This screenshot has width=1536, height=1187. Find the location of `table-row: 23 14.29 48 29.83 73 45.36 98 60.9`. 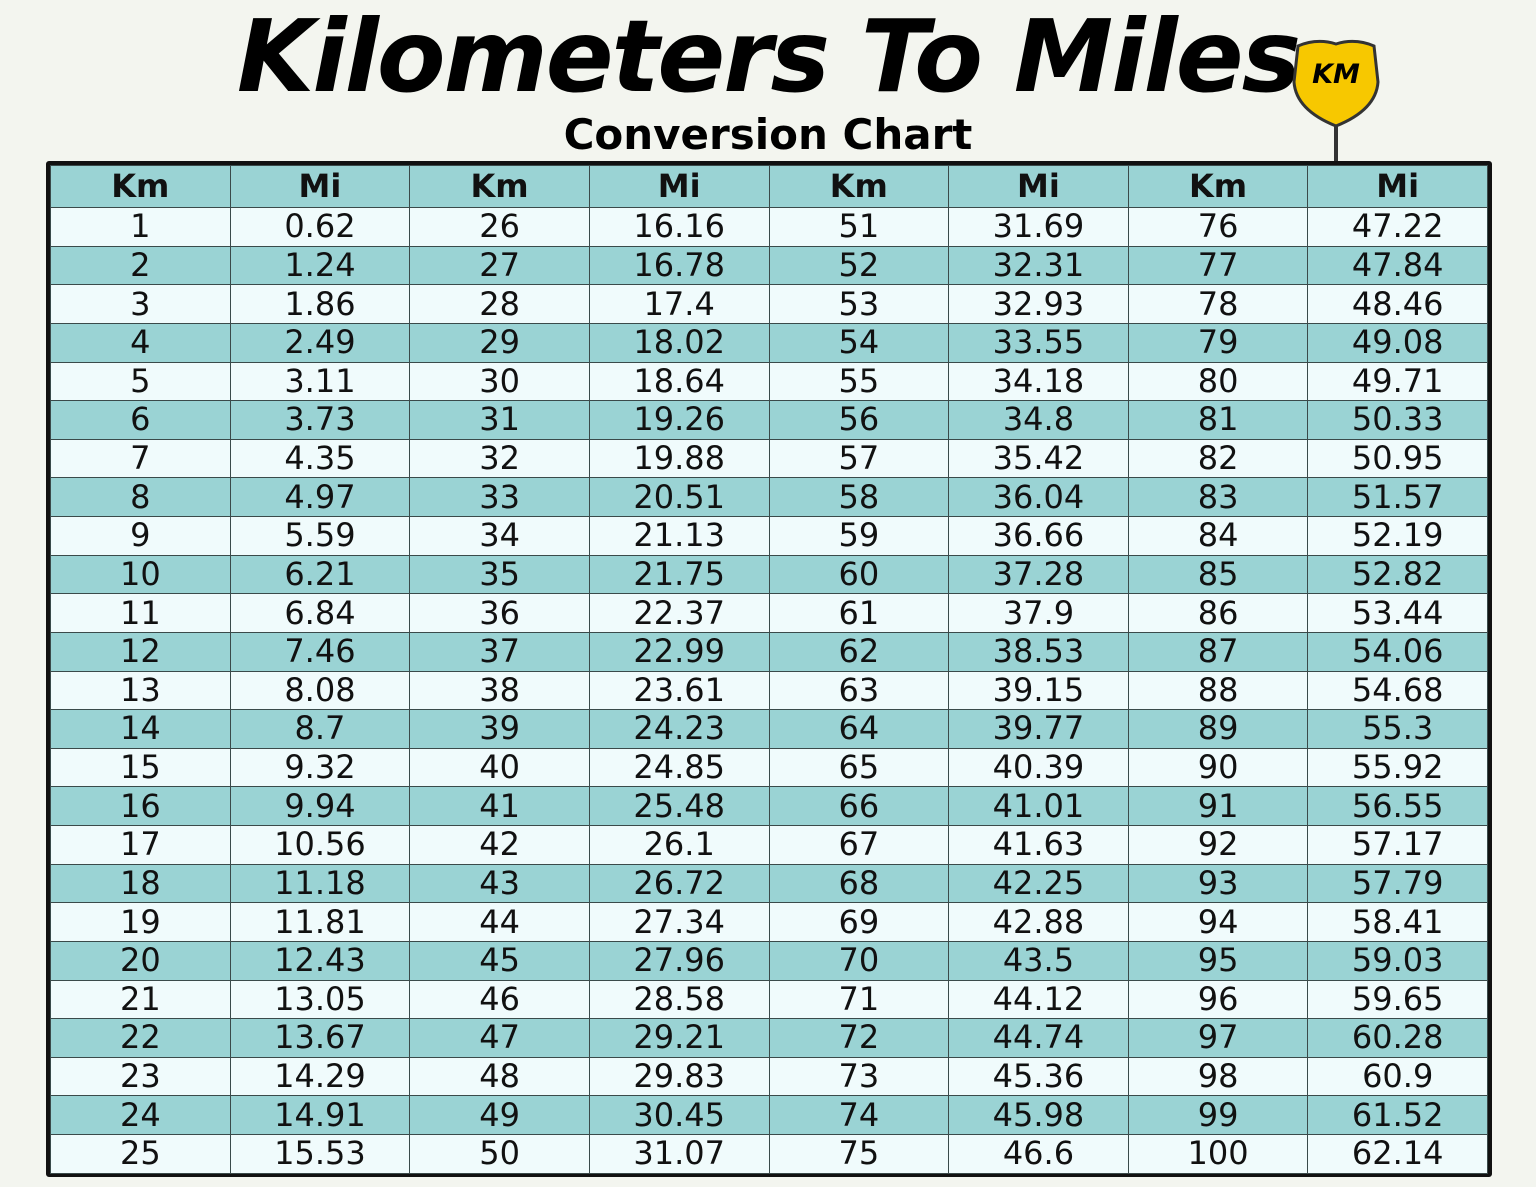

table-row: 23 14.29 48 29.83 73 45.36 98 60.9 is located at coordinates (769, 1076).